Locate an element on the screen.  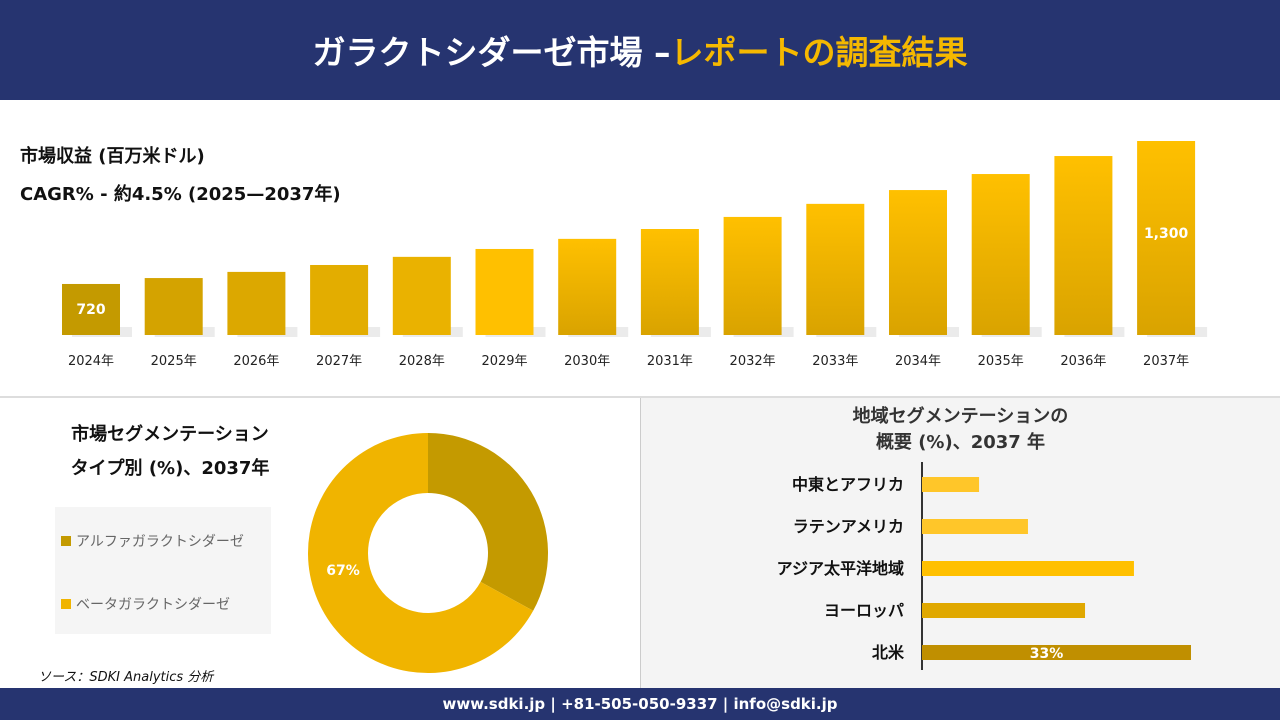
region-title-line1: 地域セグメンテーションの is located at coordinates (960, 416).